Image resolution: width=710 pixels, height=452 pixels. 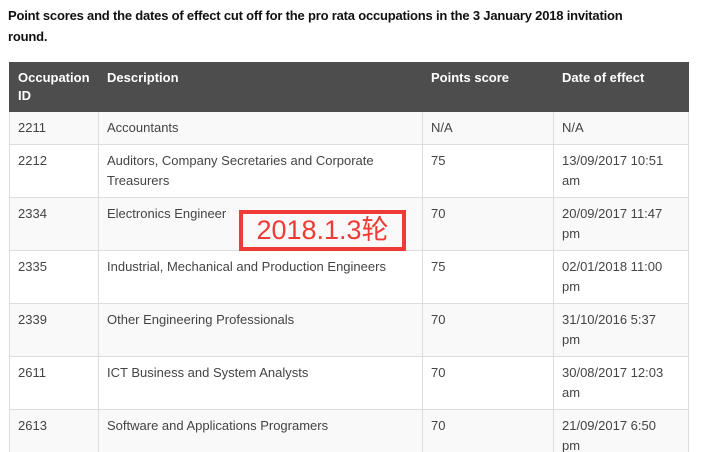 I want to click on cell-points-score: N/A, so click(x=488, y=128).